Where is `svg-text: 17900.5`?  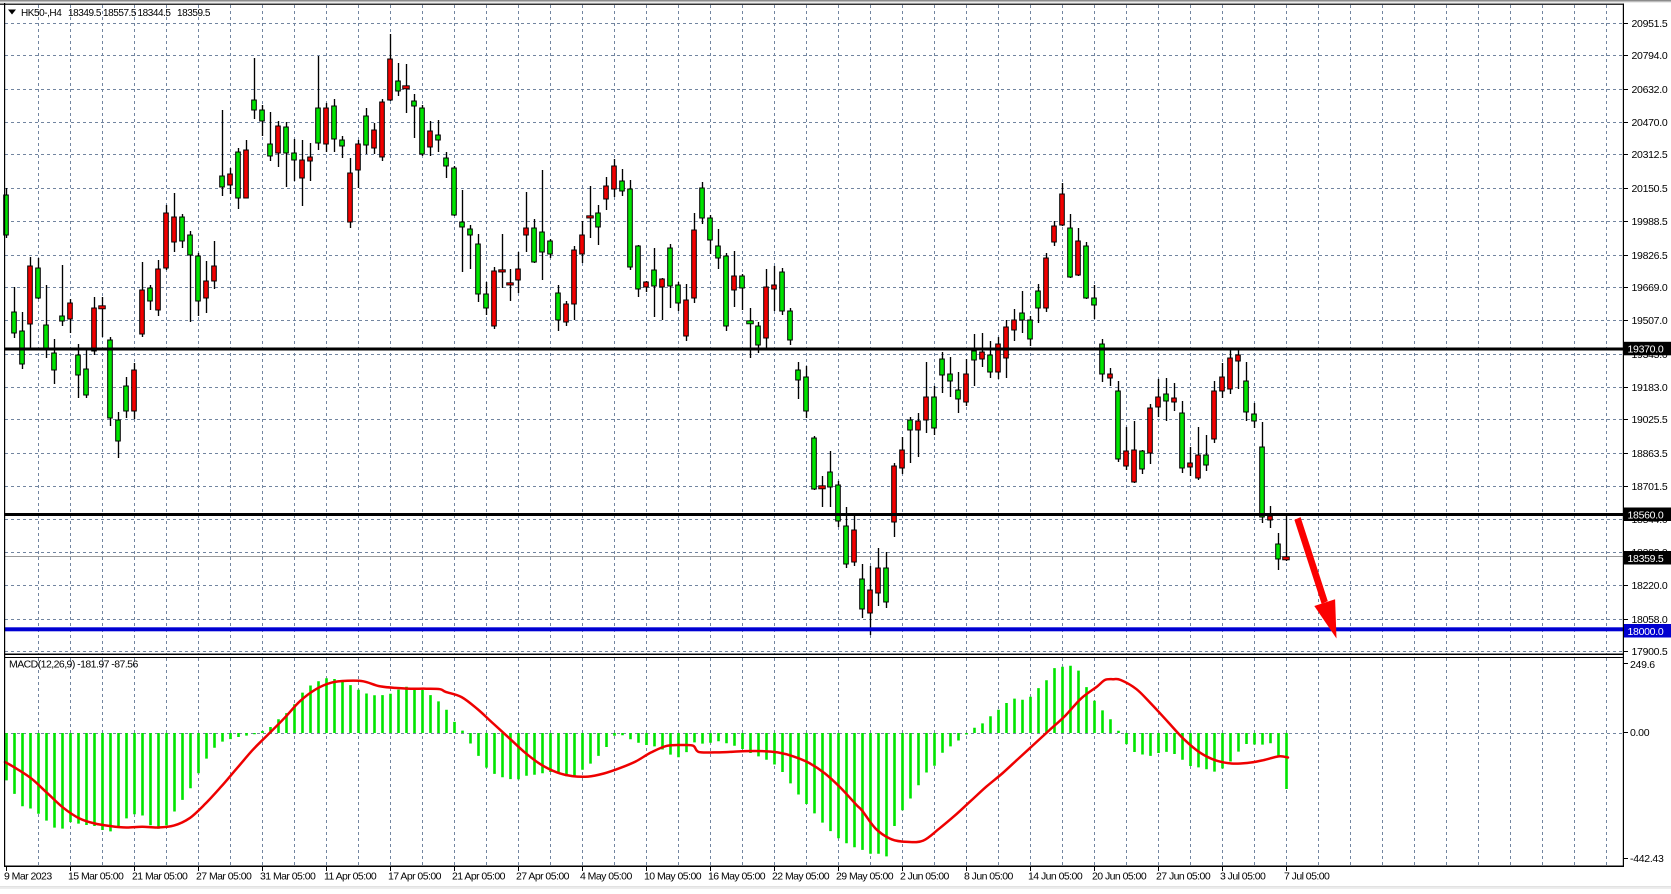
svg-text: 17900.5 is located at coordinates (1650, 652).